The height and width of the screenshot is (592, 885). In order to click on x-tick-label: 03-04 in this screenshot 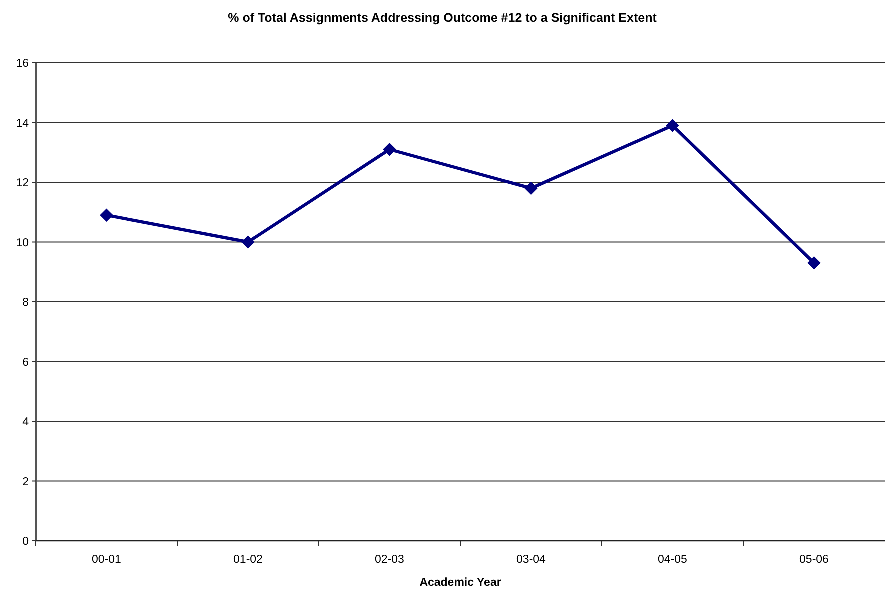, I will do `click(531, 560)`.